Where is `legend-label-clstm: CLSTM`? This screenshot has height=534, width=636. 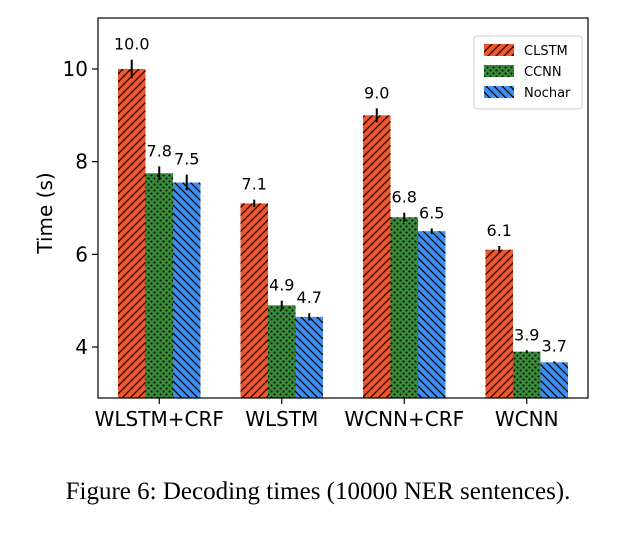
legend-label-clstm: CLSTM is located at coordinates (546, 51).